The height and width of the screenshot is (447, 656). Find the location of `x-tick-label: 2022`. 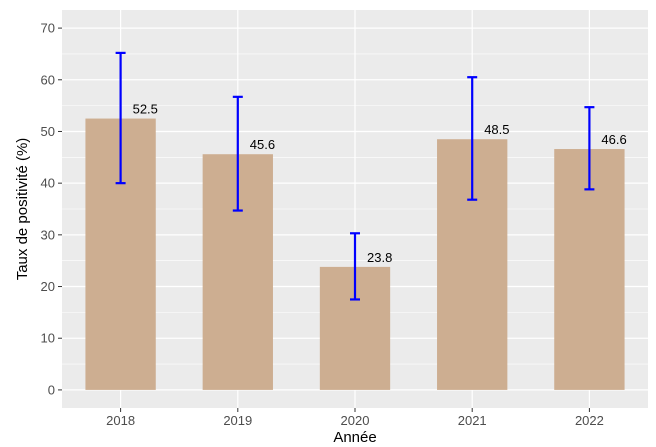

x-tick-label: 2022 is located at coordinates (589, 420).